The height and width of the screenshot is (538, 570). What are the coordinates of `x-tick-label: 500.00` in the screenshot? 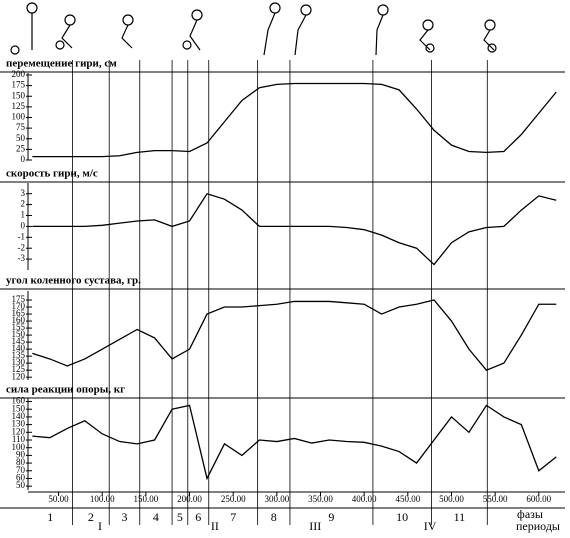 It's located at (451, 499).